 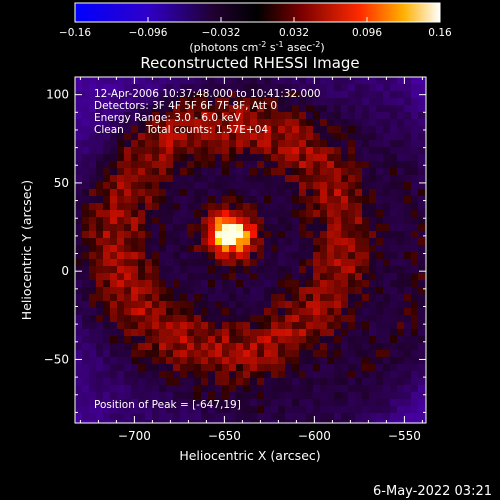 What do you see at coordinates (57, 95) in the screenshot?
I see `y-tick-label: 100` at bounding box center [57, 95].